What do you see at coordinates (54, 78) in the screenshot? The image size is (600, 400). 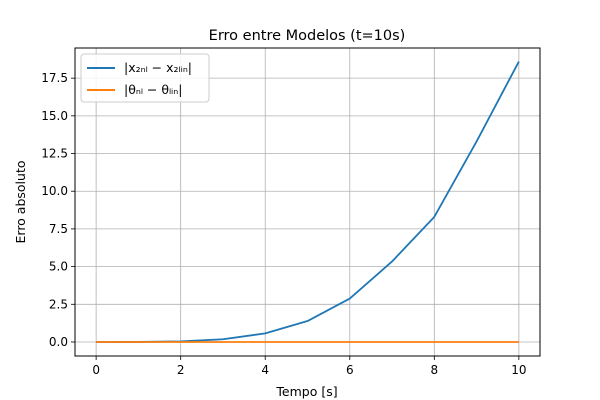 I see `y-tick-label: 17.5` at bounding box center [54, 78].